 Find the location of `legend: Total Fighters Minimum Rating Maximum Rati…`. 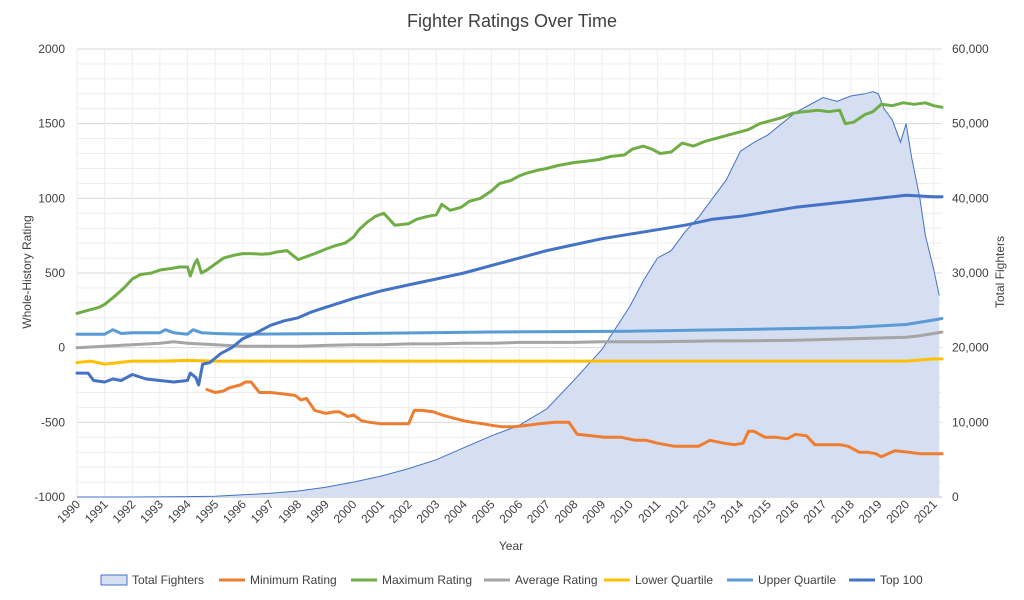

legend: Total Fighters Minimum Rating Maximum Rati… is located at coordinates (511, 580).